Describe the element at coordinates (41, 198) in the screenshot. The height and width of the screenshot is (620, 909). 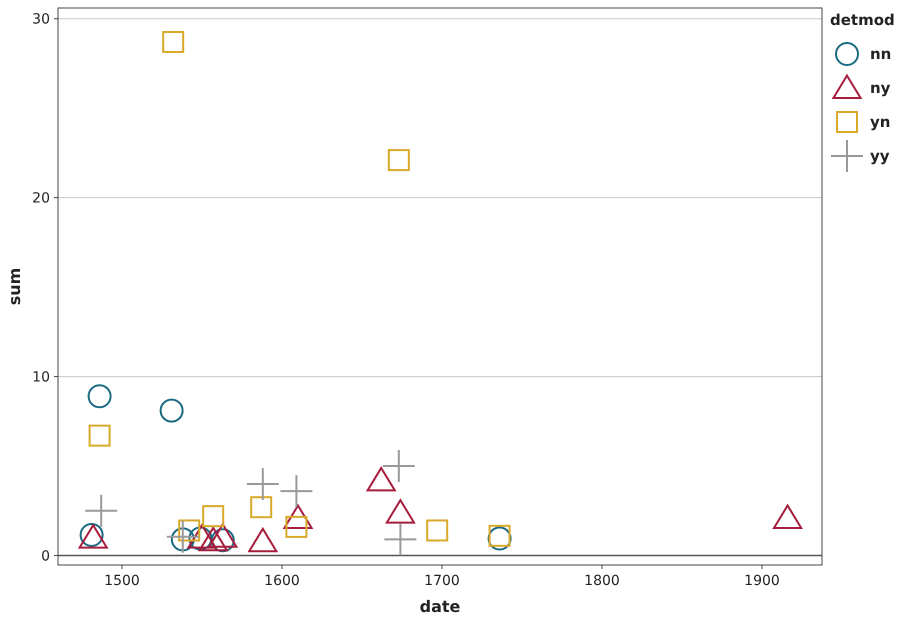
I see `y-tick-label: 20` at that location.